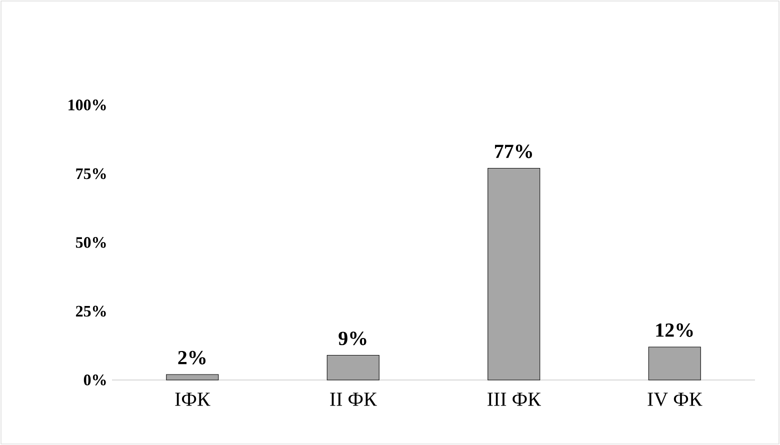 Image resolution: width=780 pixels, height=445 pixels. I want to click on data-label: 2%, so click(192, 357).